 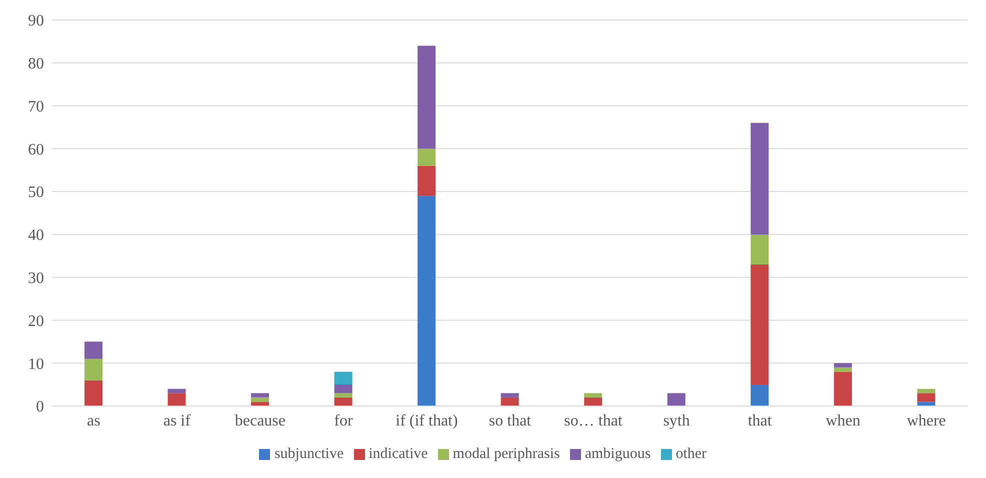 What do you see at coordinates (36, 149) in the screenshot?
I see `y-tick-label: 60` at bounding box center [36, 149].